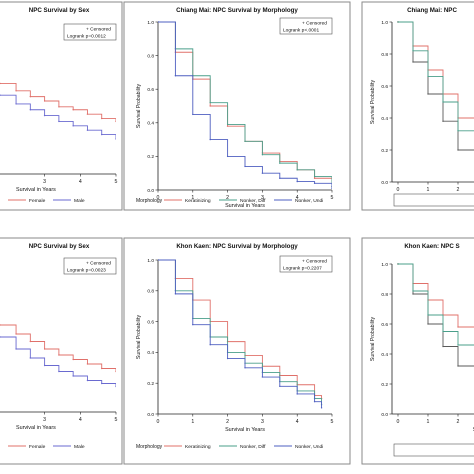  What do you see at coordinates (86, 37) in the screenshot?
I see `logrank-label: Logrank p=0.0012` at bounding box center [86, 37].